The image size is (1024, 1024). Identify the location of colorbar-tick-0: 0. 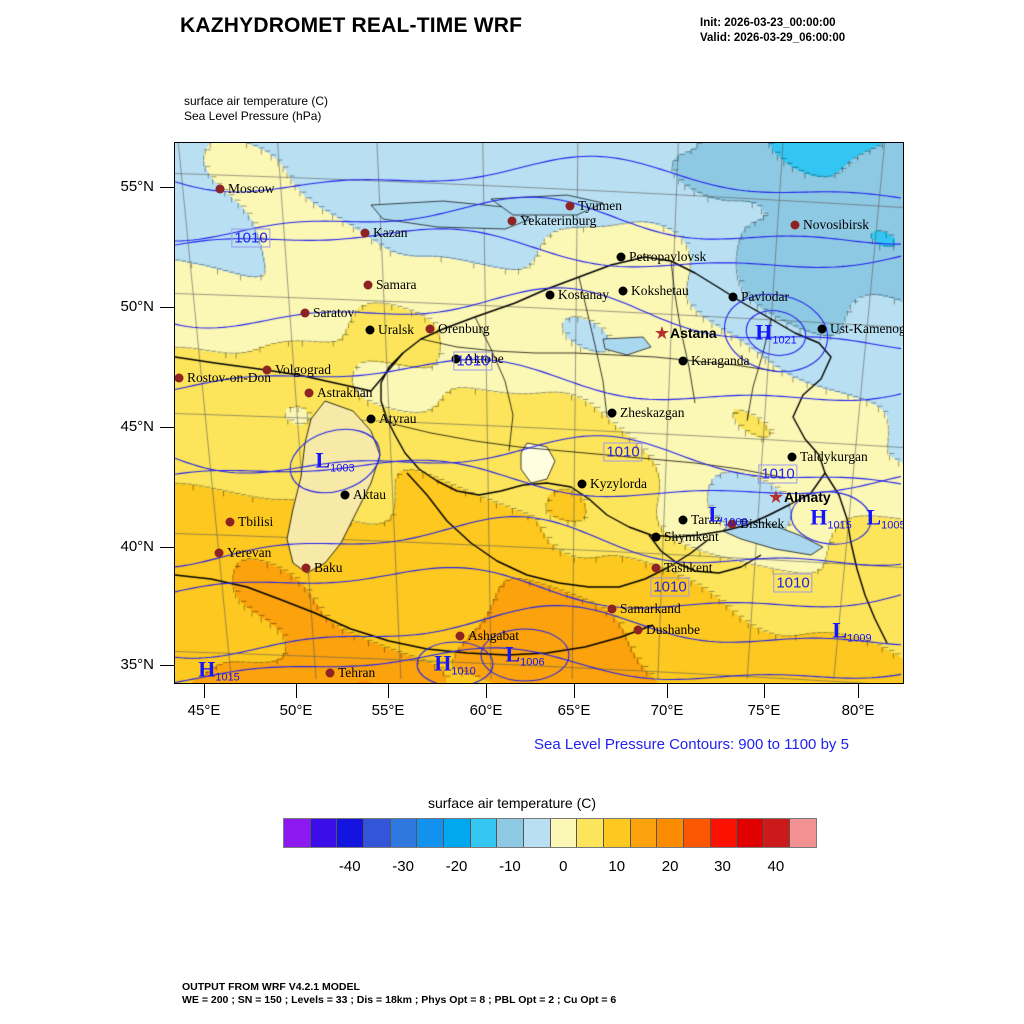
(563, 866).